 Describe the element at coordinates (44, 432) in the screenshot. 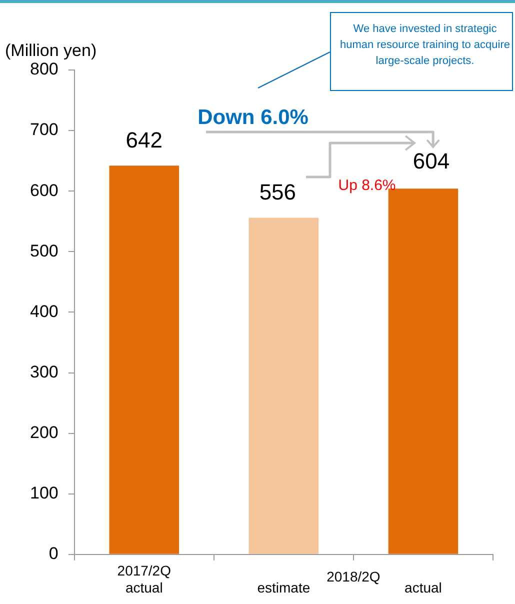

I see `y-tick-label: 200` at that location.